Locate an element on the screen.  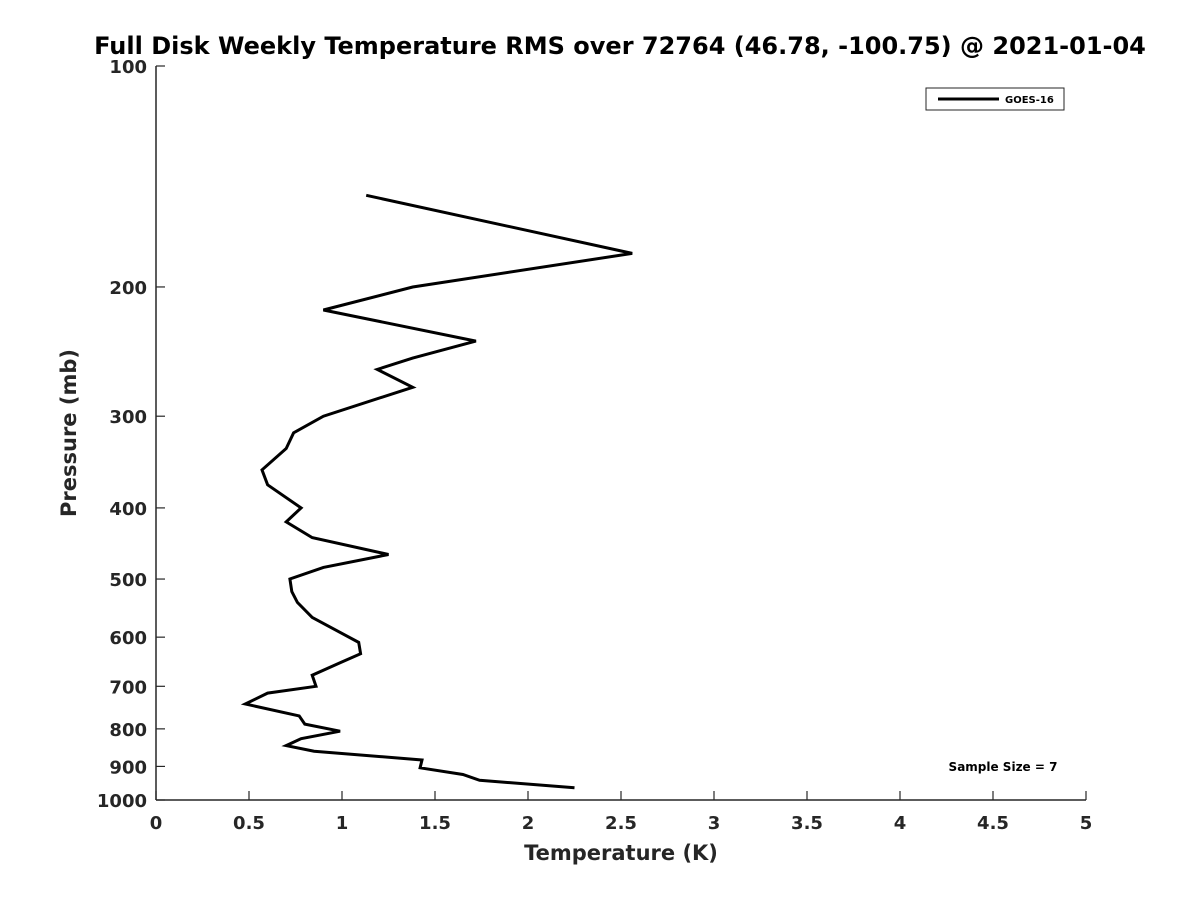
x-axis-label: Temperature (K) is located at coordinates (621, 853).